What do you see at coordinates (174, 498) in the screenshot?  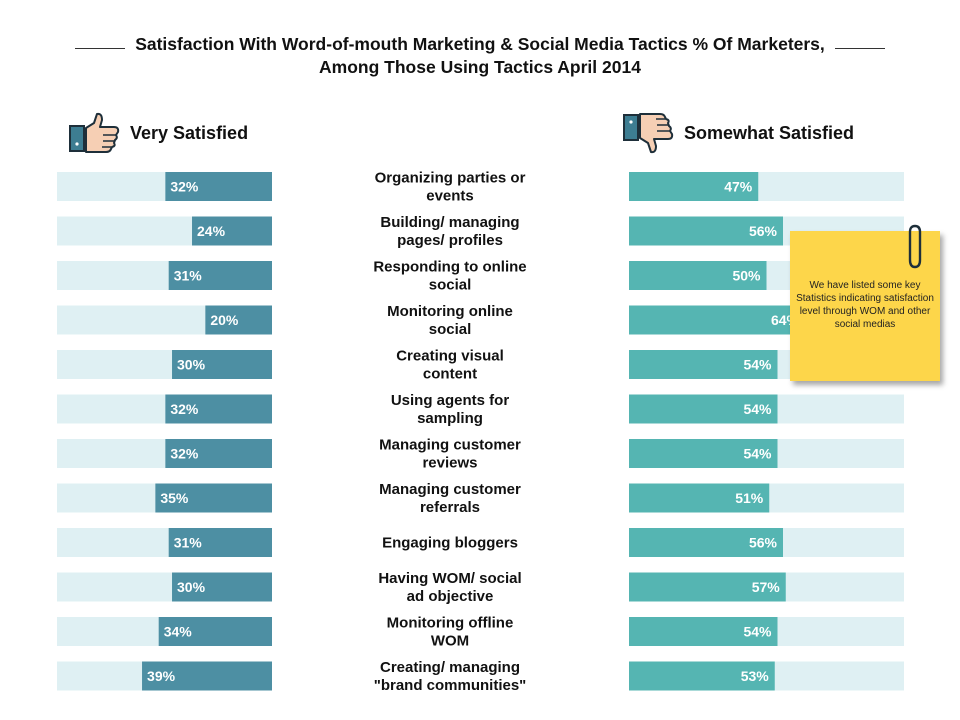 I see `very-satisfied-label: 35%` at bounding box center [174, 498].